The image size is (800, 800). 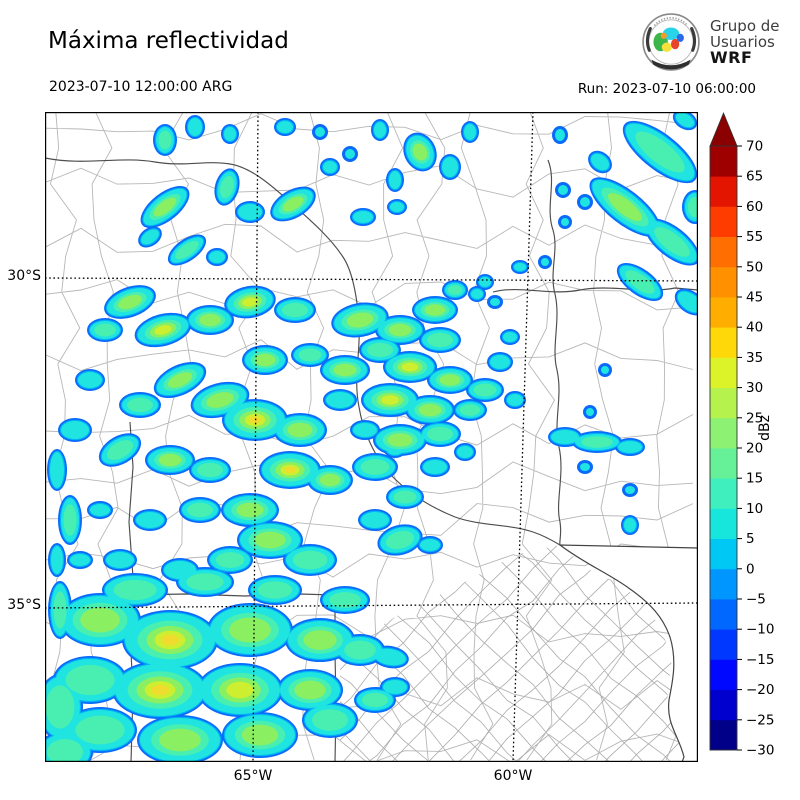 I want to click on logo-line-1: Grupo de, so click(x=745, y=26).